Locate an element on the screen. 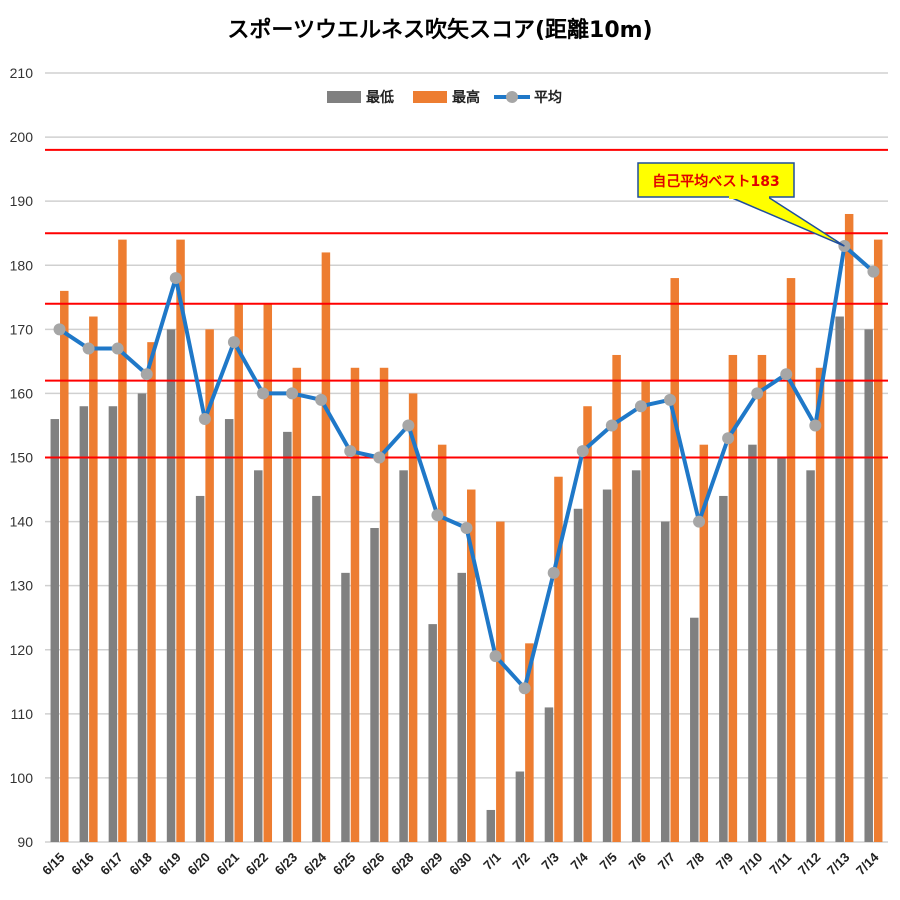 Image resolution: width=900 pixels, height=900 pixels. x-tick-label: 6/24 is located at coordinates (315, 863).